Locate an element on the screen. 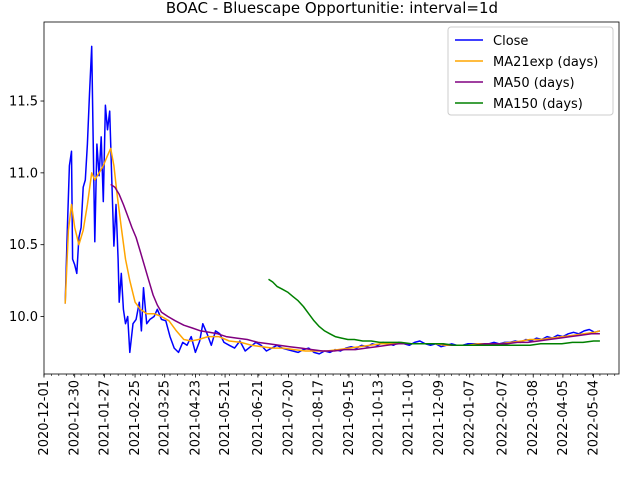 This screenshot has height=480, width=640. x-tick-label: 2021-07-20 is located at coordinates (289, 418).